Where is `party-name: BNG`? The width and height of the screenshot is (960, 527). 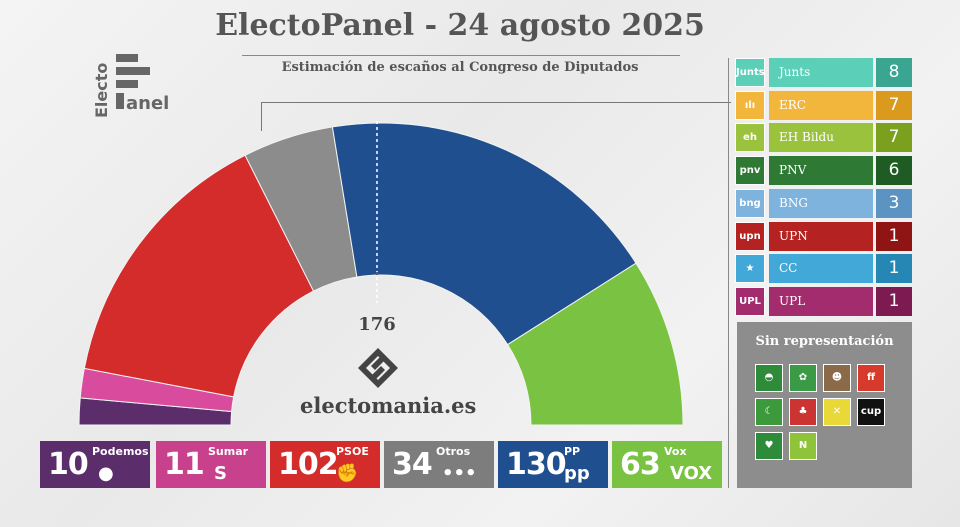
party-name: BNG is located at coordinates (821, 203).